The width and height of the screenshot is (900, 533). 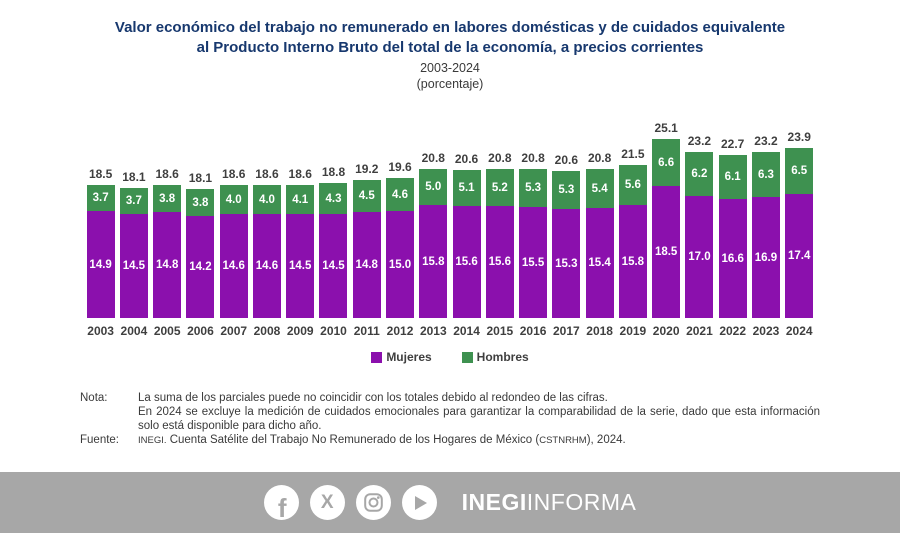 What do you see at coordinates (366, 249) in the screenshot?
I see `bar-2011: 4.5 14.8` at bounding box center [366, 249].